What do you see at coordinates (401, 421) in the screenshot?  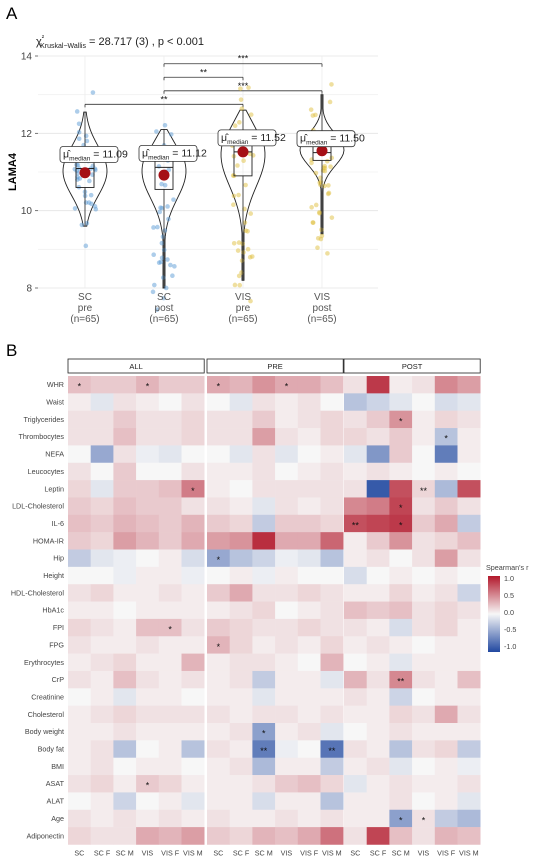 I see `significance-stars: *` at bounding box center [401, 421].